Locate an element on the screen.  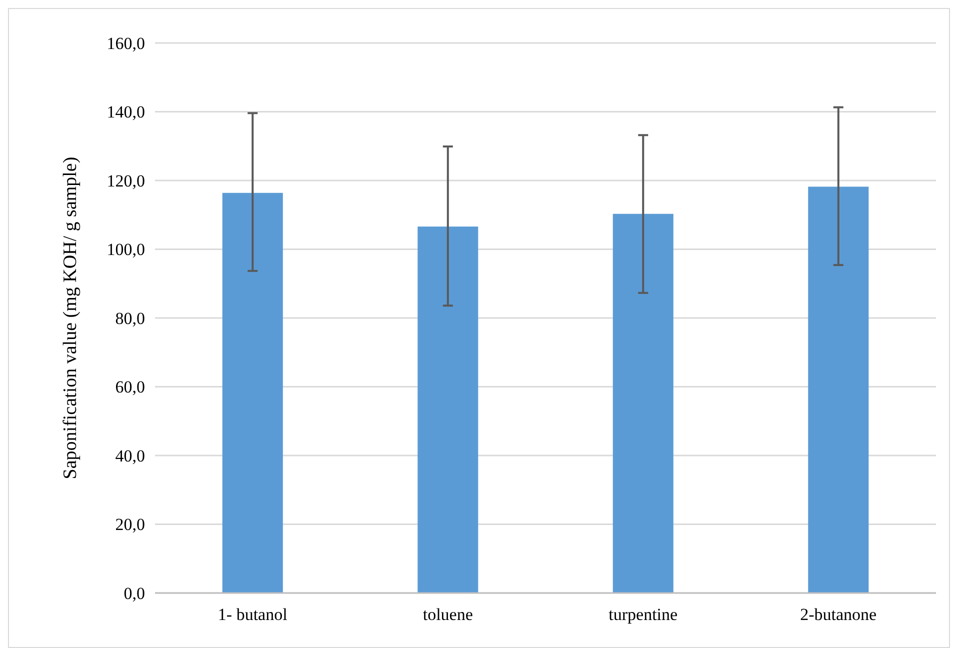
y-tick-label: 140,0 is located at coordinates (125, 112).